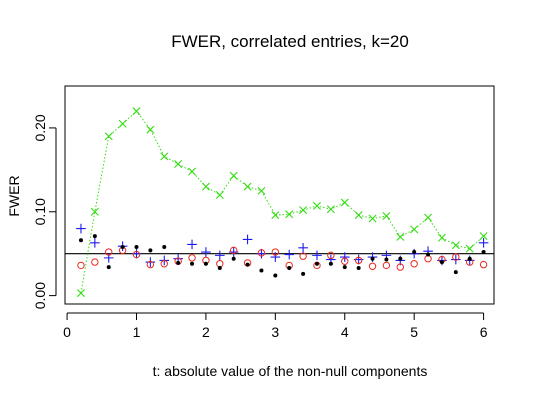 The height and width of the screenshot is (401, 548). I want to click on chart-title: FWER, correlated entries, k=20, so click(290, 41).